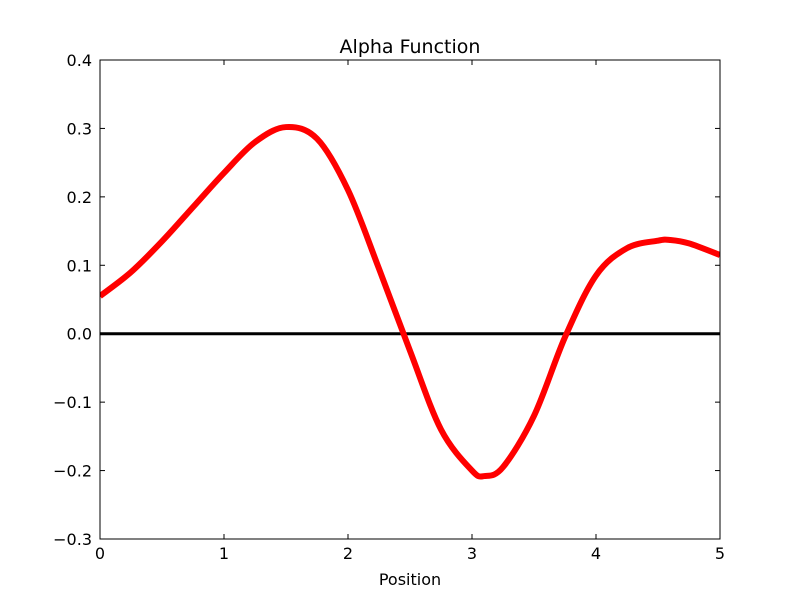 Image resolution: width=800 pixels, height=604 pixels. Describe the element at coordinates (79, 197) in the screenshot. I see `y-tick-label: 0.2` at that location.